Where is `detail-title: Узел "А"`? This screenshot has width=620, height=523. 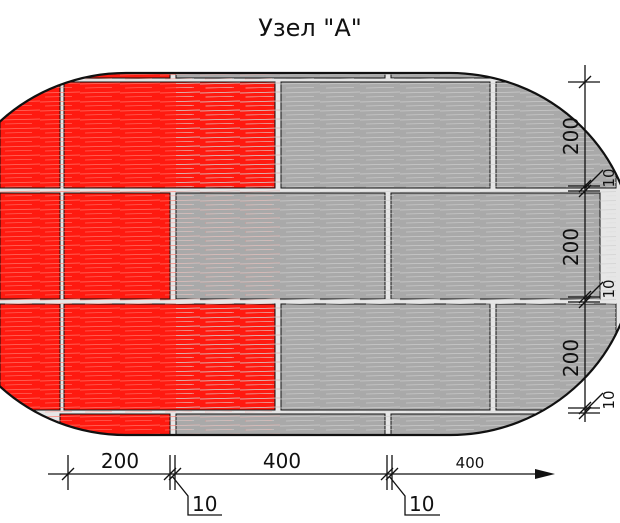 detail-title: Узел "А" is located at coordinates (310, 28).